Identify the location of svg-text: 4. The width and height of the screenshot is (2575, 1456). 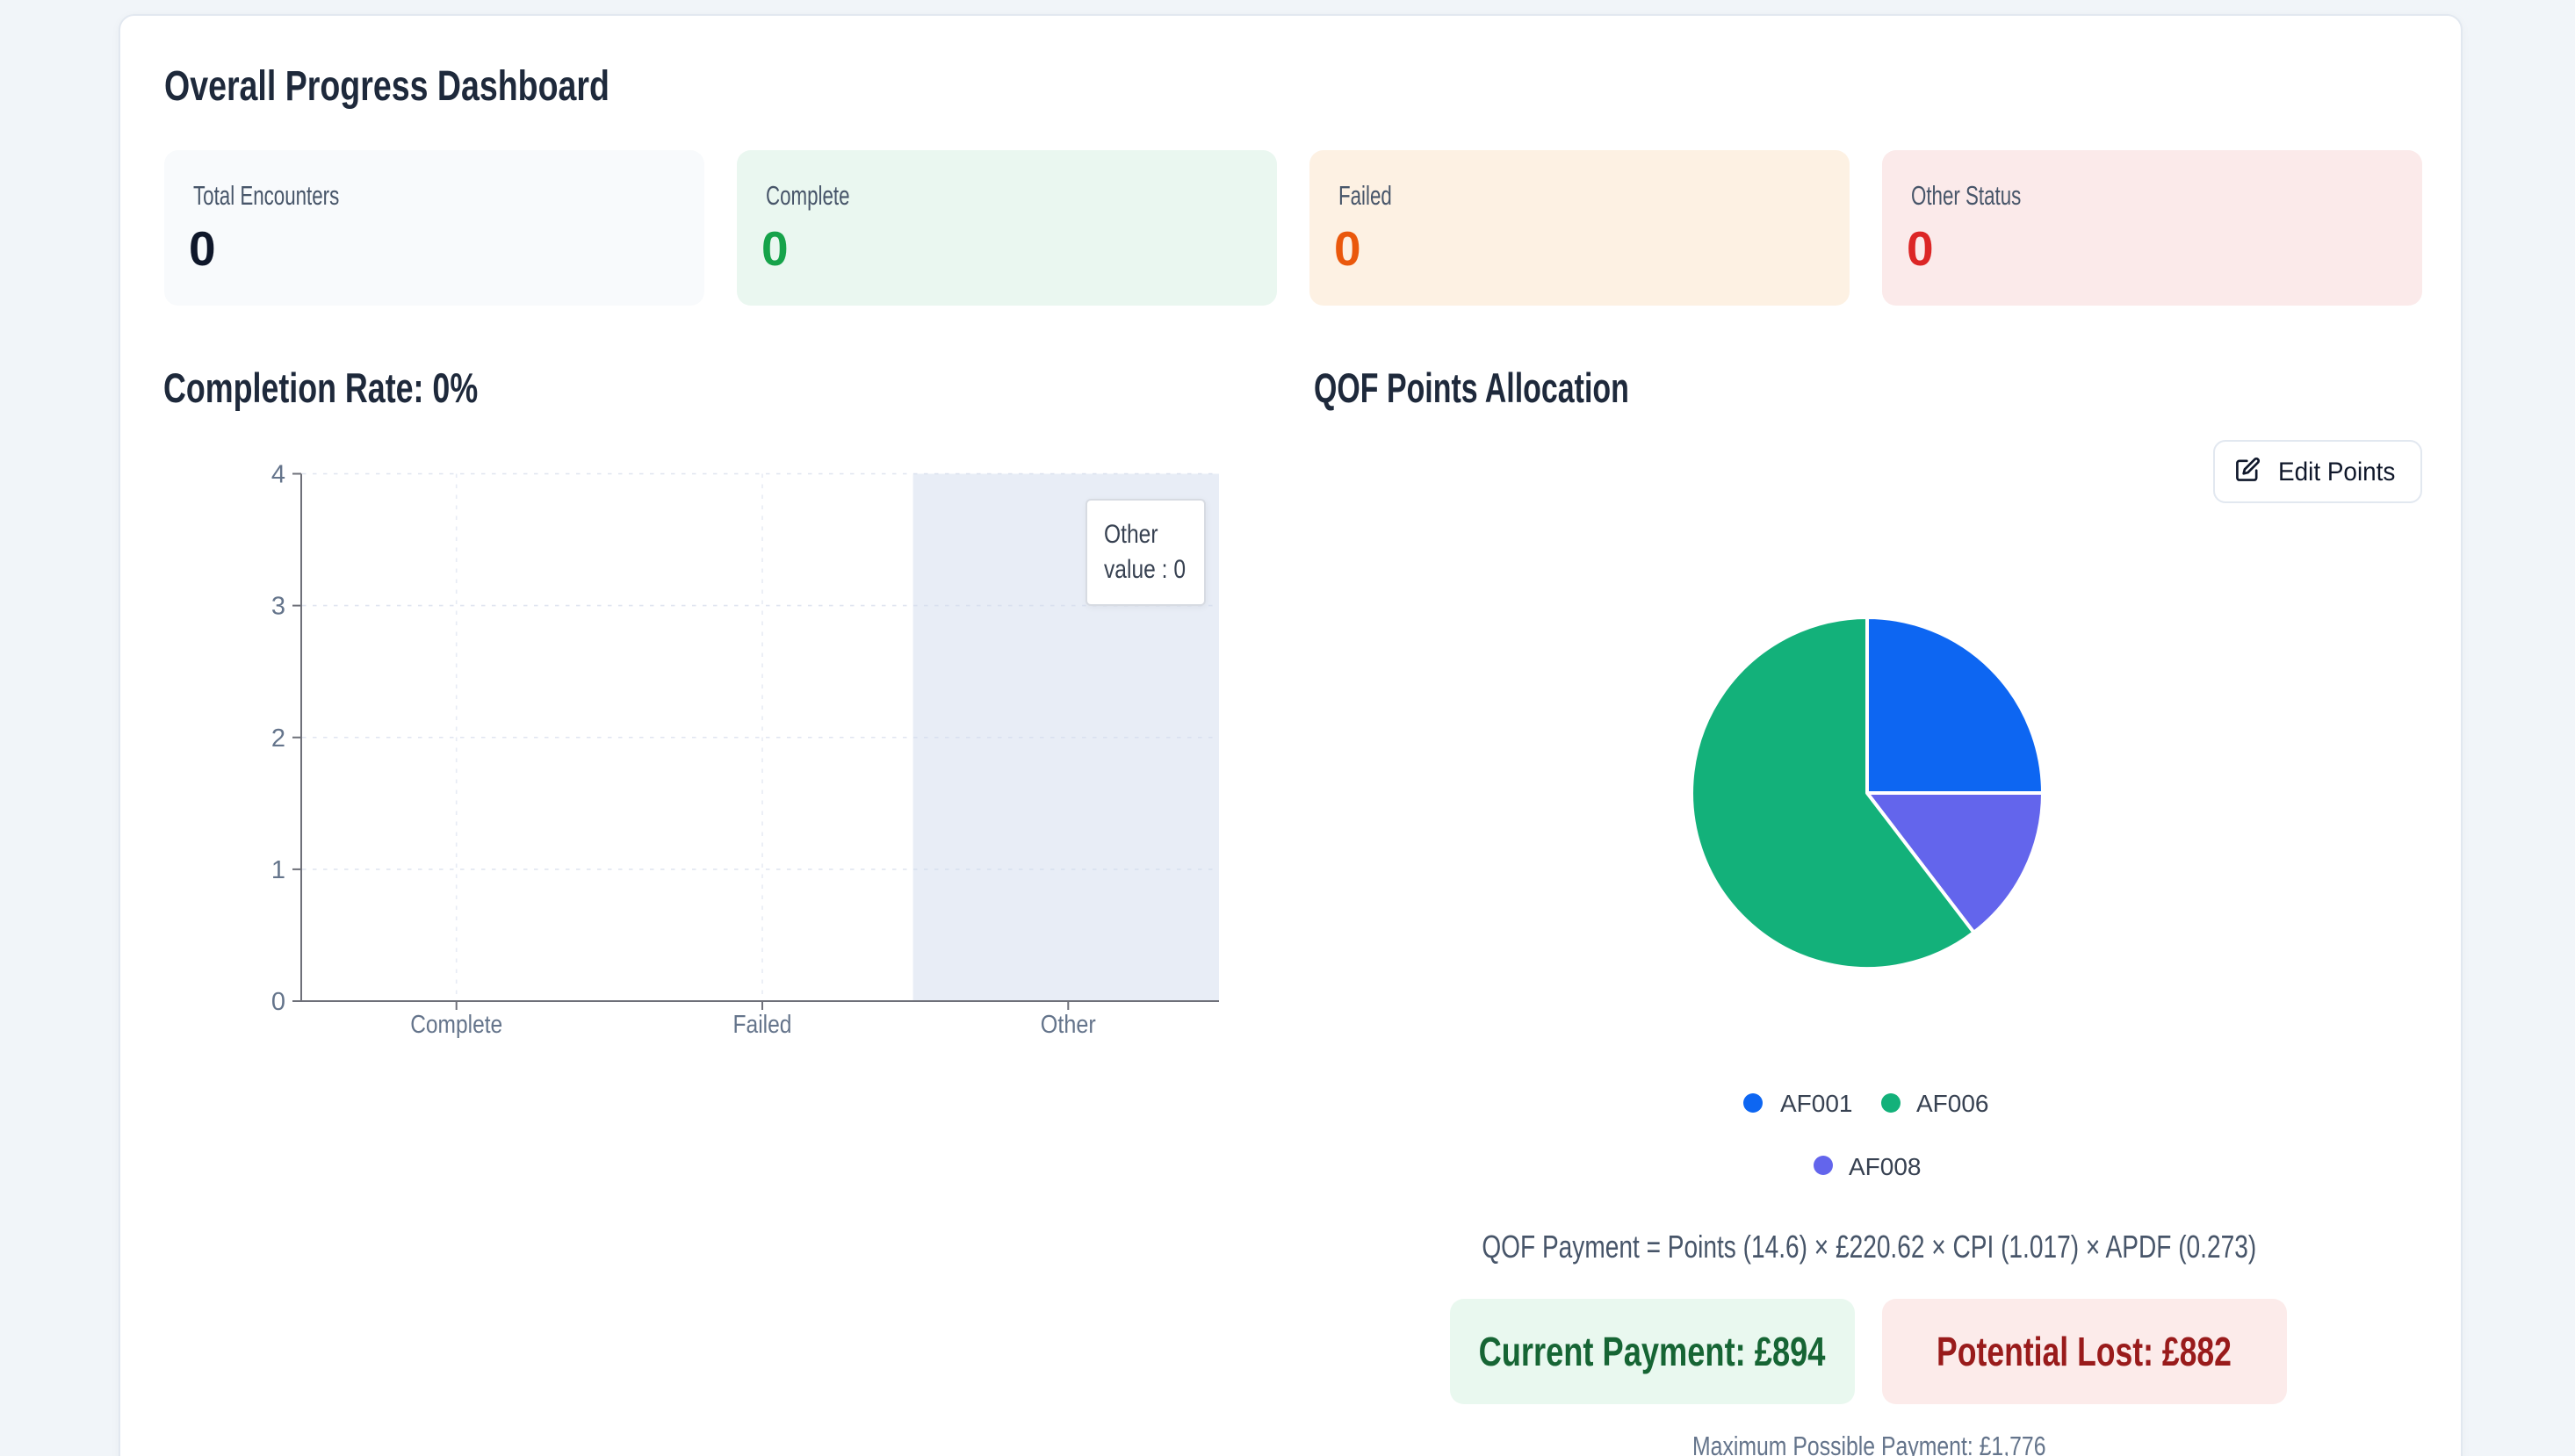
(278, 475).